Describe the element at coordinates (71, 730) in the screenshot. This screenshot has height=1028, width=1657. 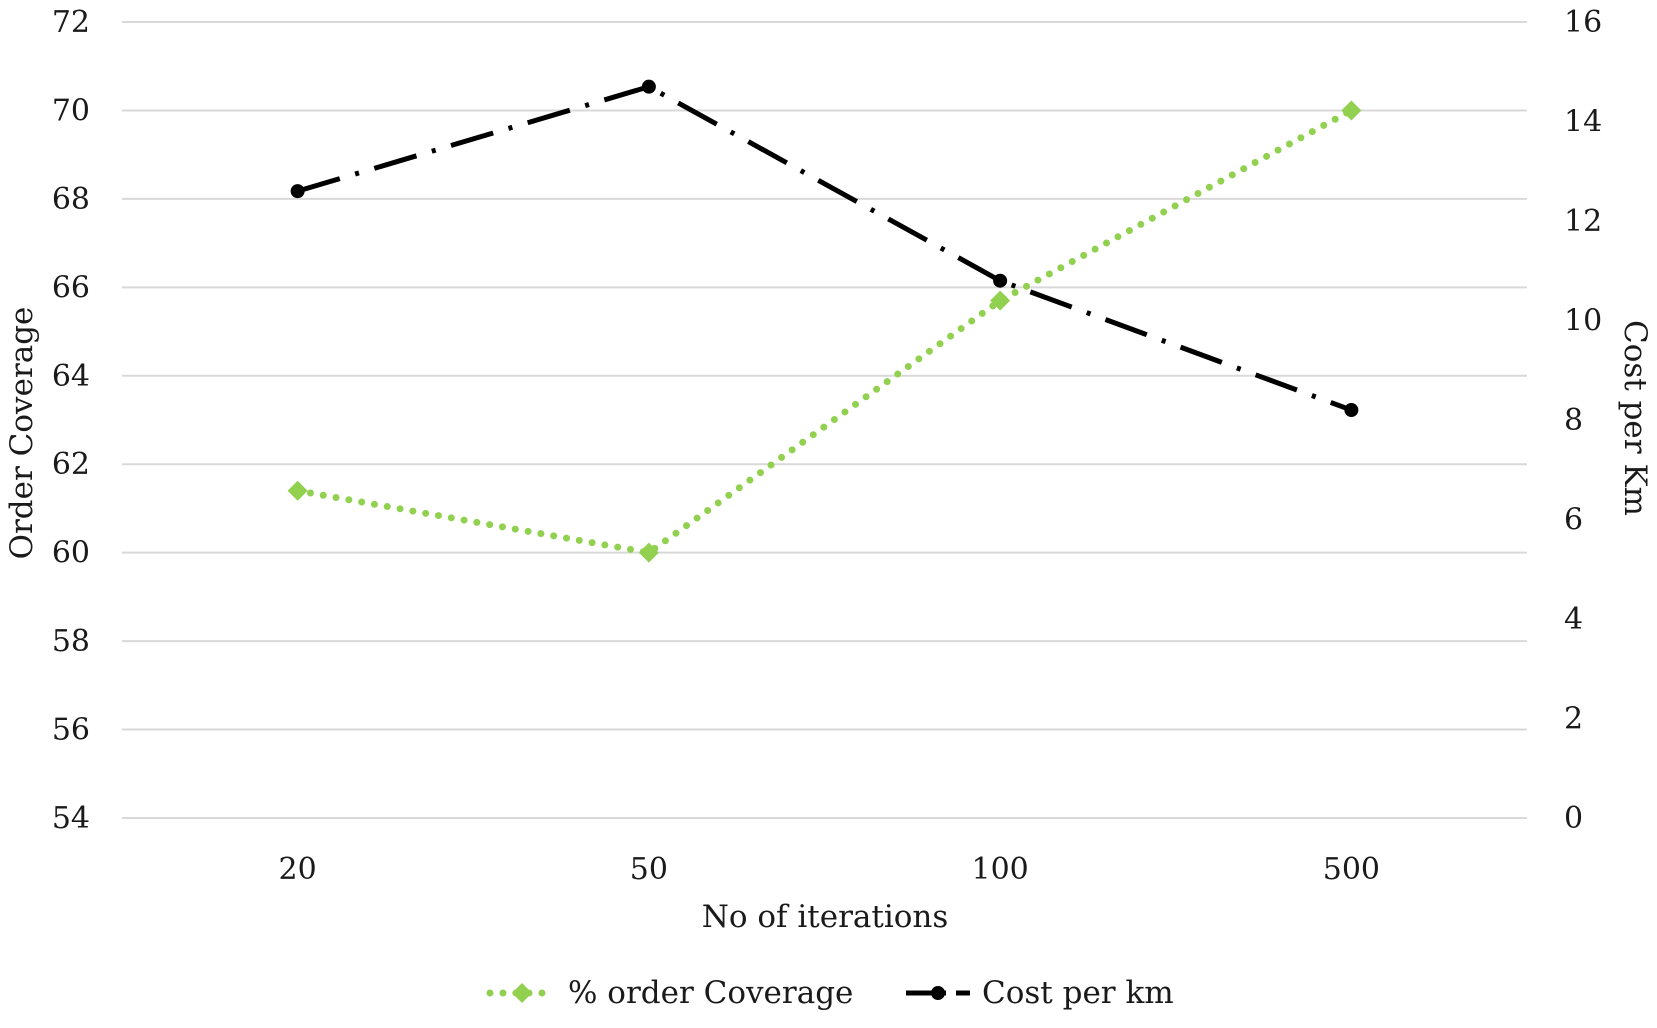
I see `y-tick-label: 56` at that location.